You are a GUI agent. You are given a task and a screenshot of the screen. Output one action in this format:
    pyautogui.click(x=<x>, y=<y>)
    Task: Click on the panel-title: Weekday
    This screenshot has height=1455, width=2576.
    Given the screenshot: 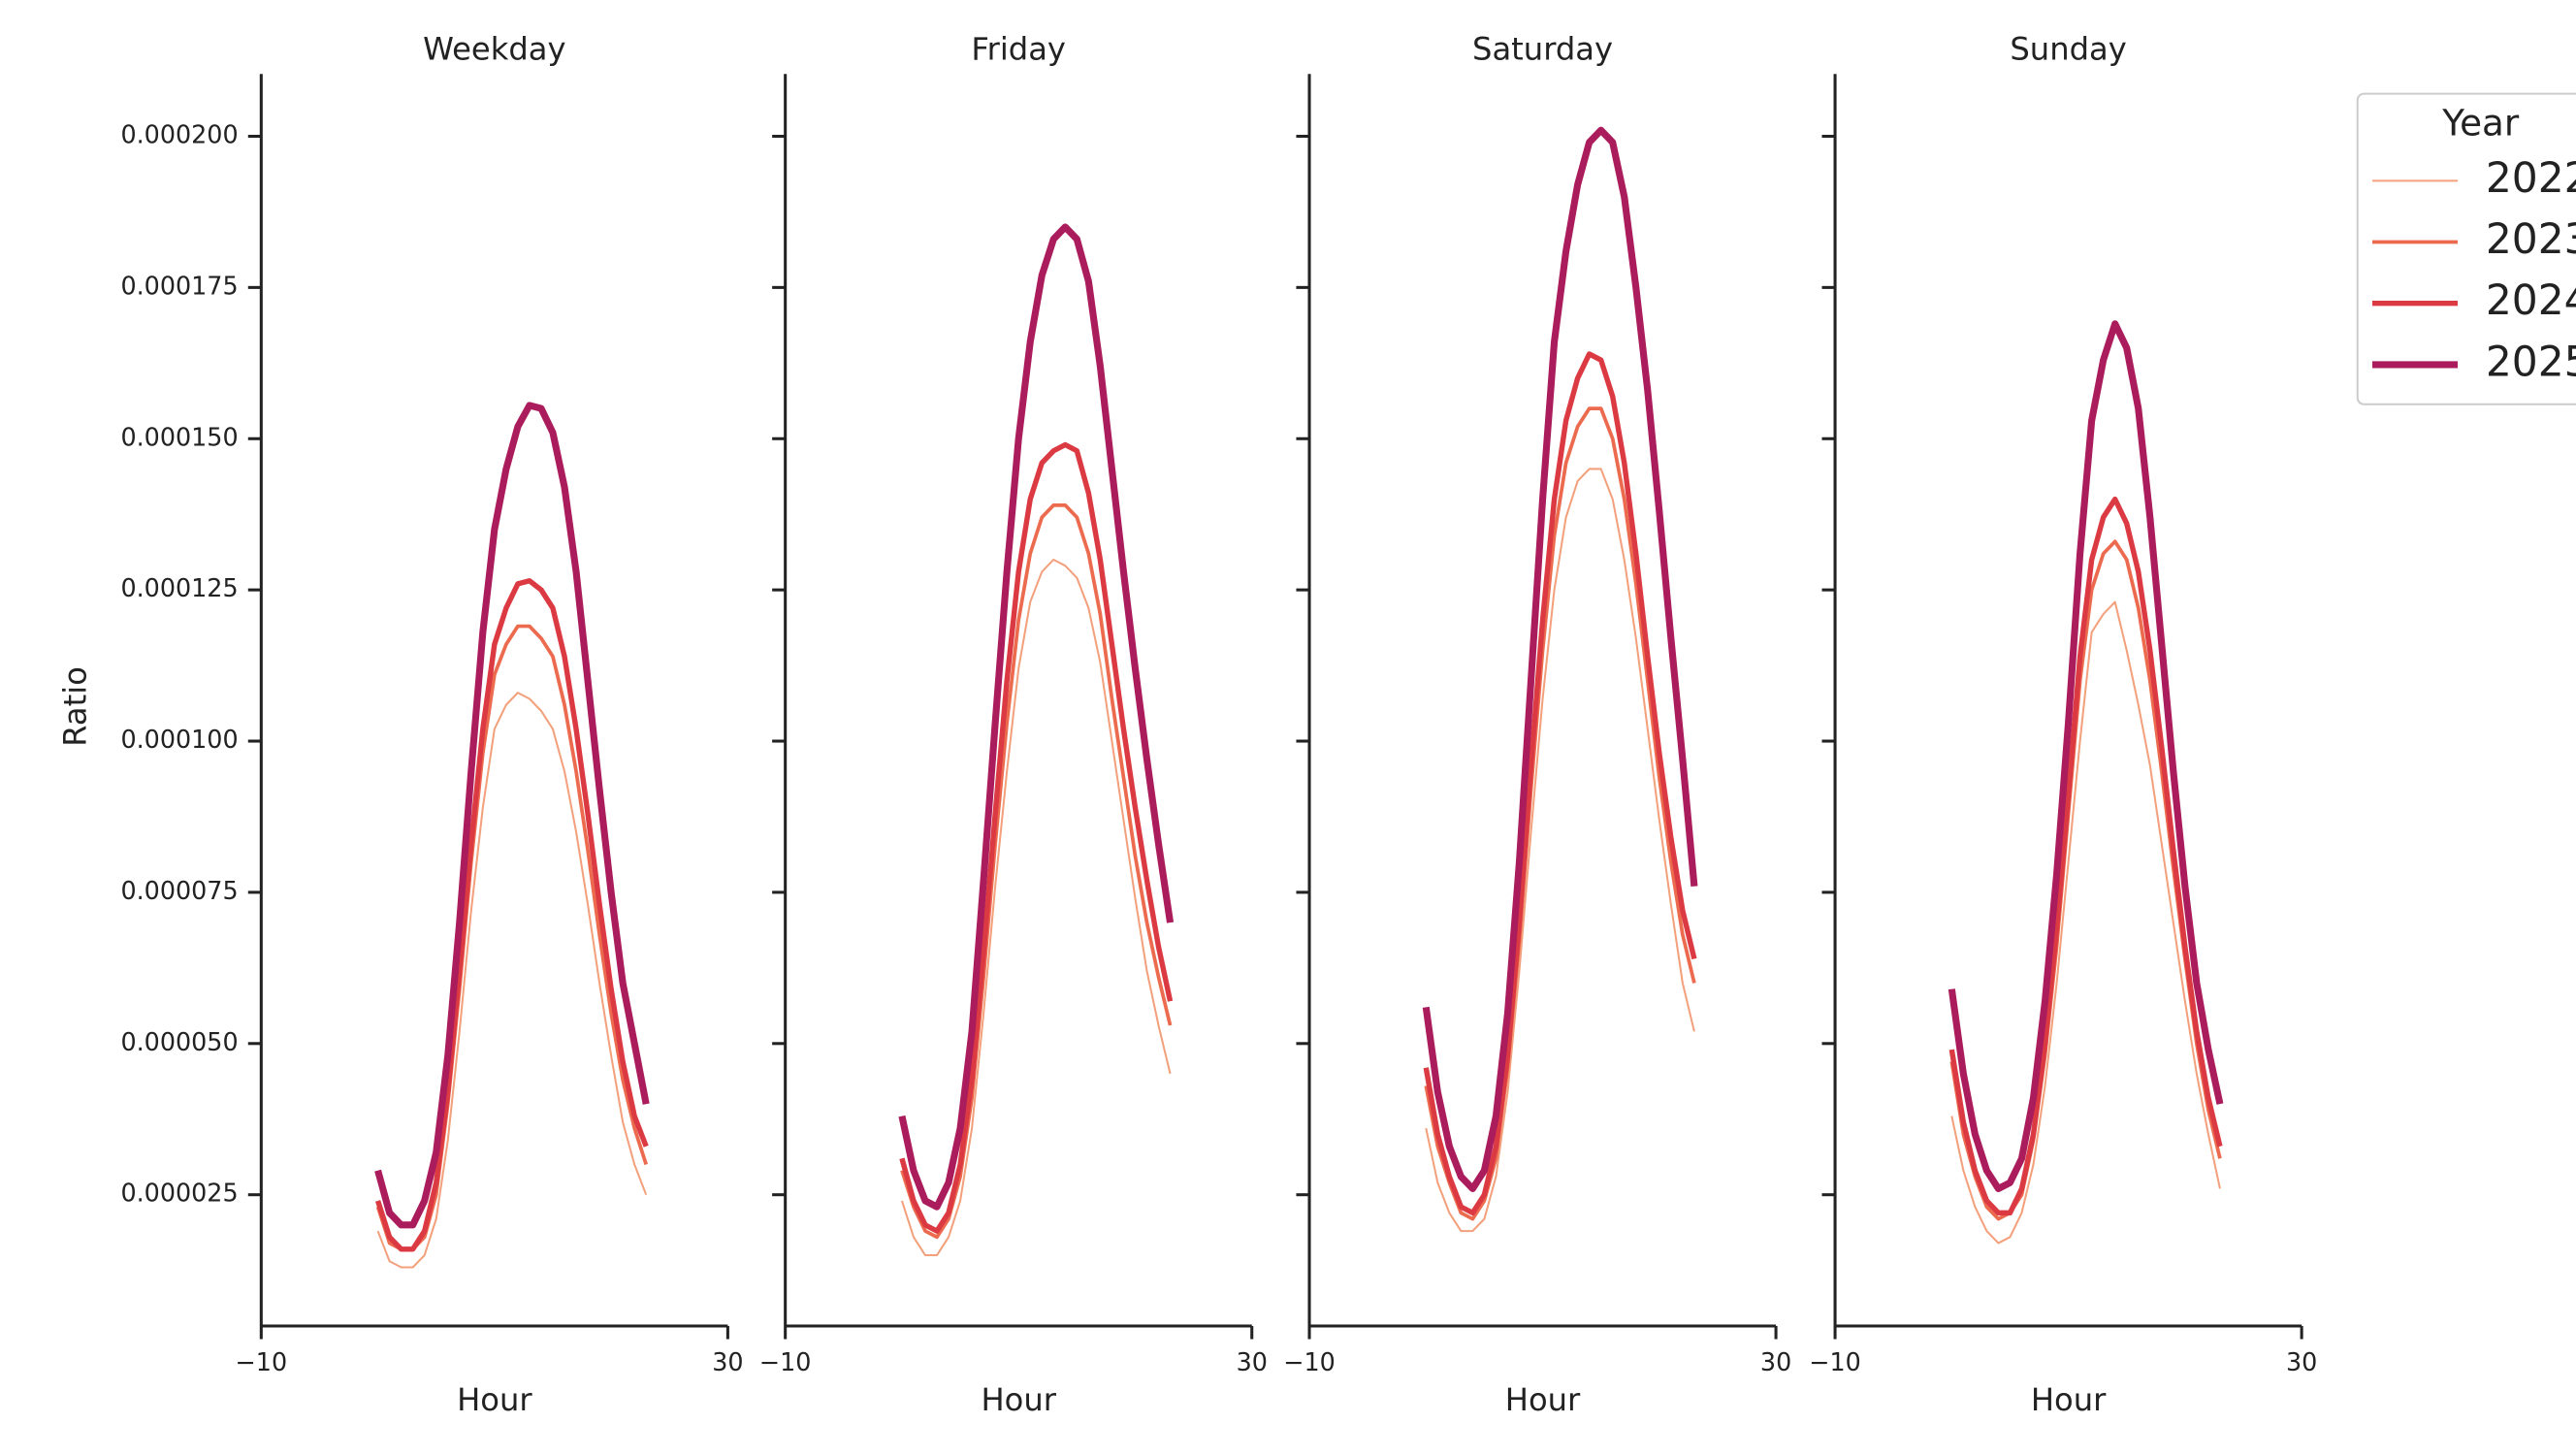 What is the action you would take?
    pyautogui.click(x=494, y=49)
    